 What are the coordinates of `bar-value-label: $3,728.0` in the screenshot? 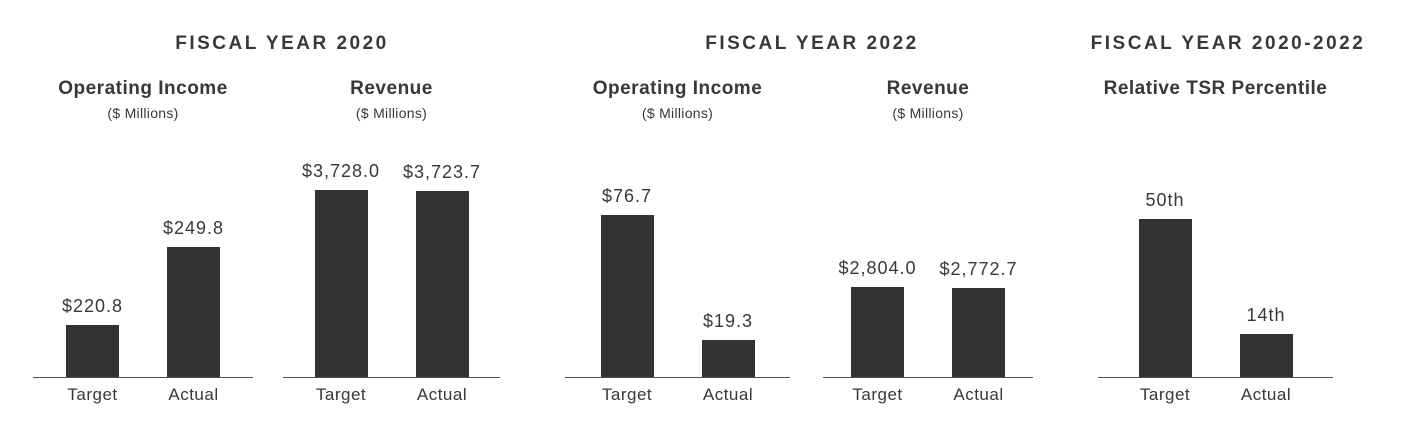 It's located at (341, 171).